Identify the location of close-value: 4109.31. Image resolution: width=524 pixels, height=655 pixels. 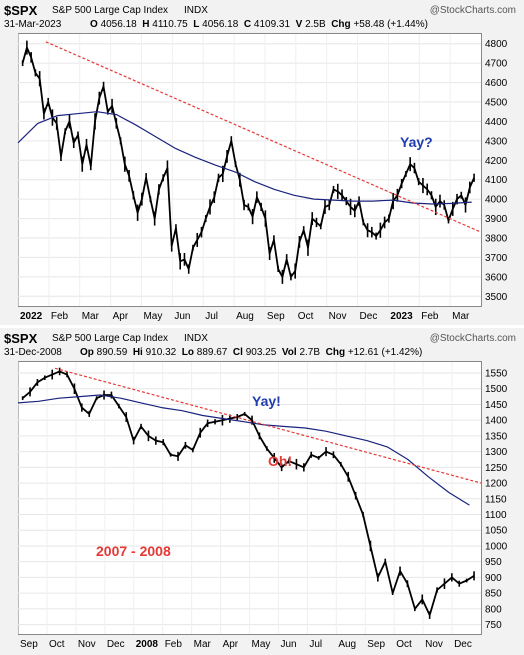
(272, 24).